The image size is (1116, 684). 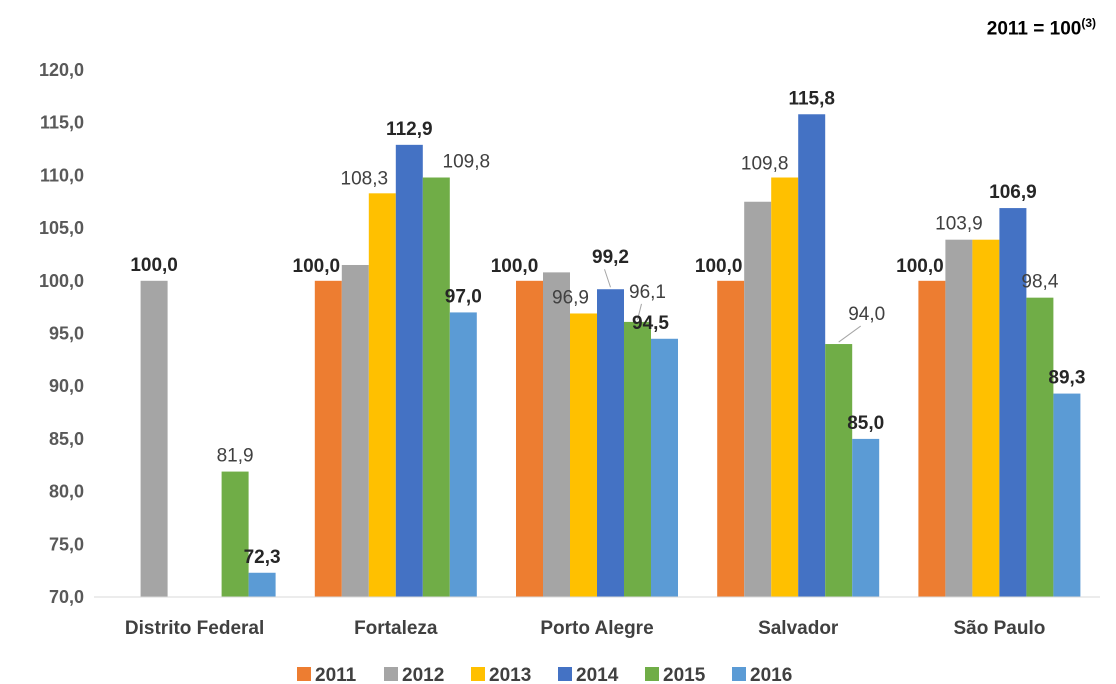 What do you see at coordinates (463, 296) in the screenshot?
I see `data-label-2016-1: 97,0` at bounding box center [463, 296].